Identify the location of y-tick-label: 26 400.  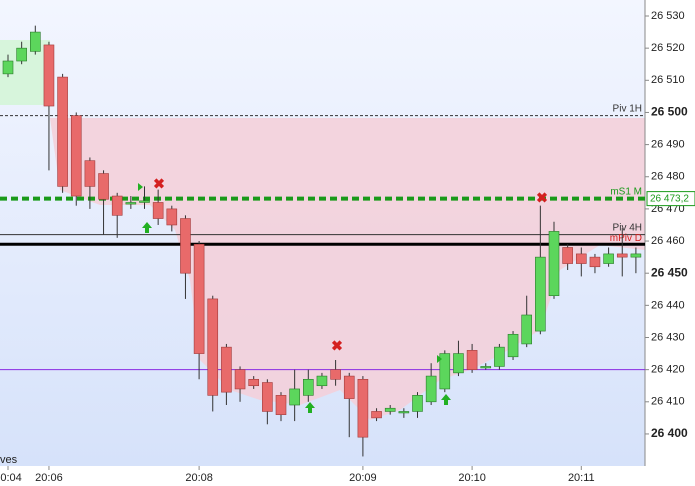
(669, 433).